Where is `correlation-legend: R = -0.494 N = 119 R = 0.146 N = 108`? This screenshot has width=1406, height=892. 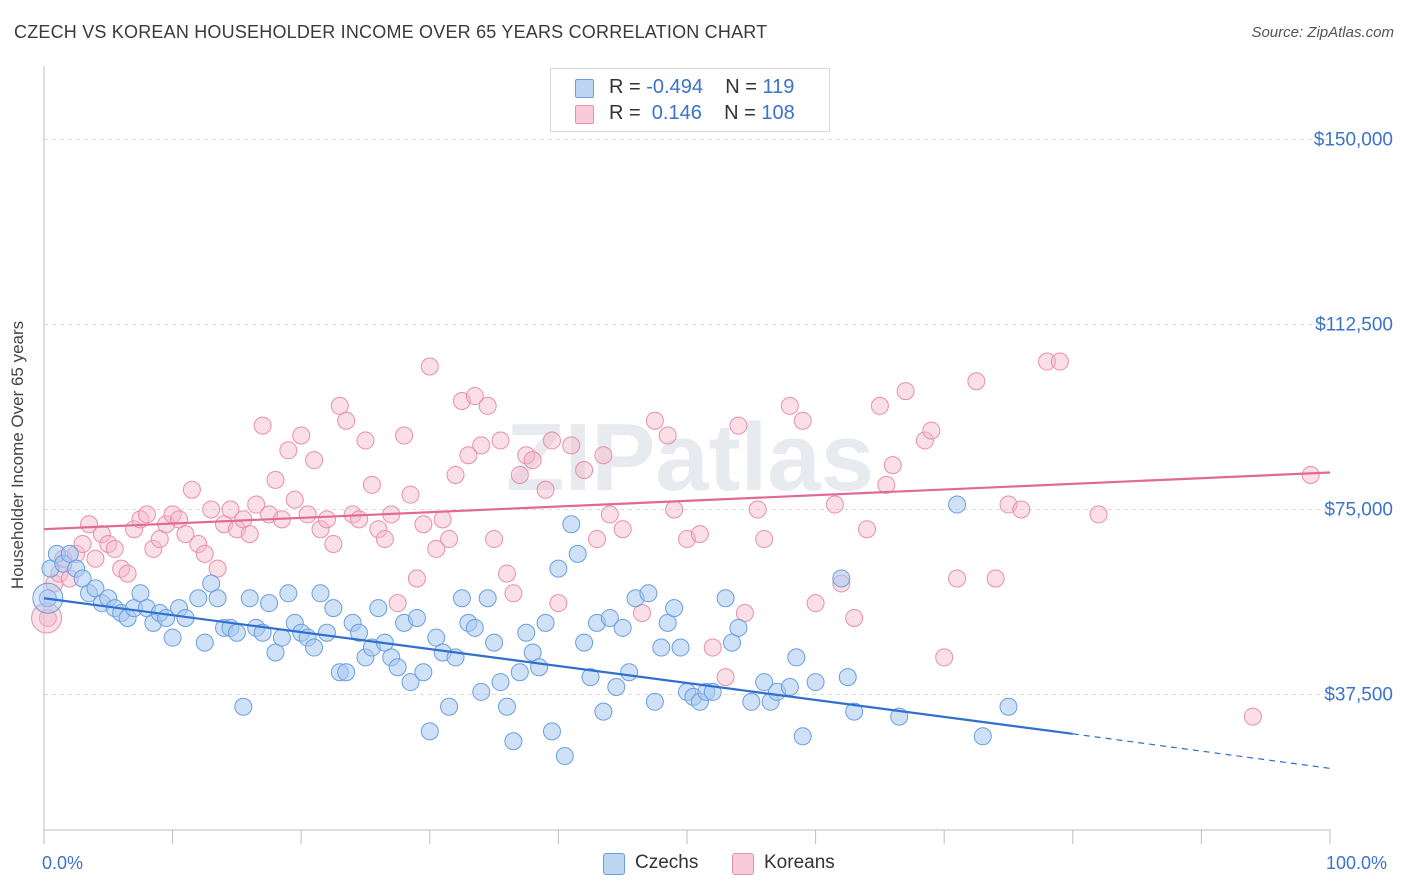 correlation-legend: R = -0.494 N = 119 R = 0.146 N = 108 is located at coordinates (690, 100).